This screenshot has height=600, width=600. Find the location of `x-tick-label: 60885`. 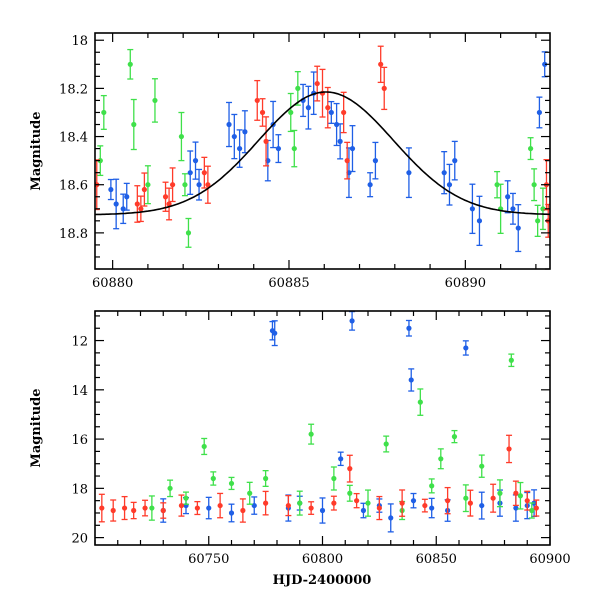

x-tick-label: 60885 is located at coordinates (288, 283).